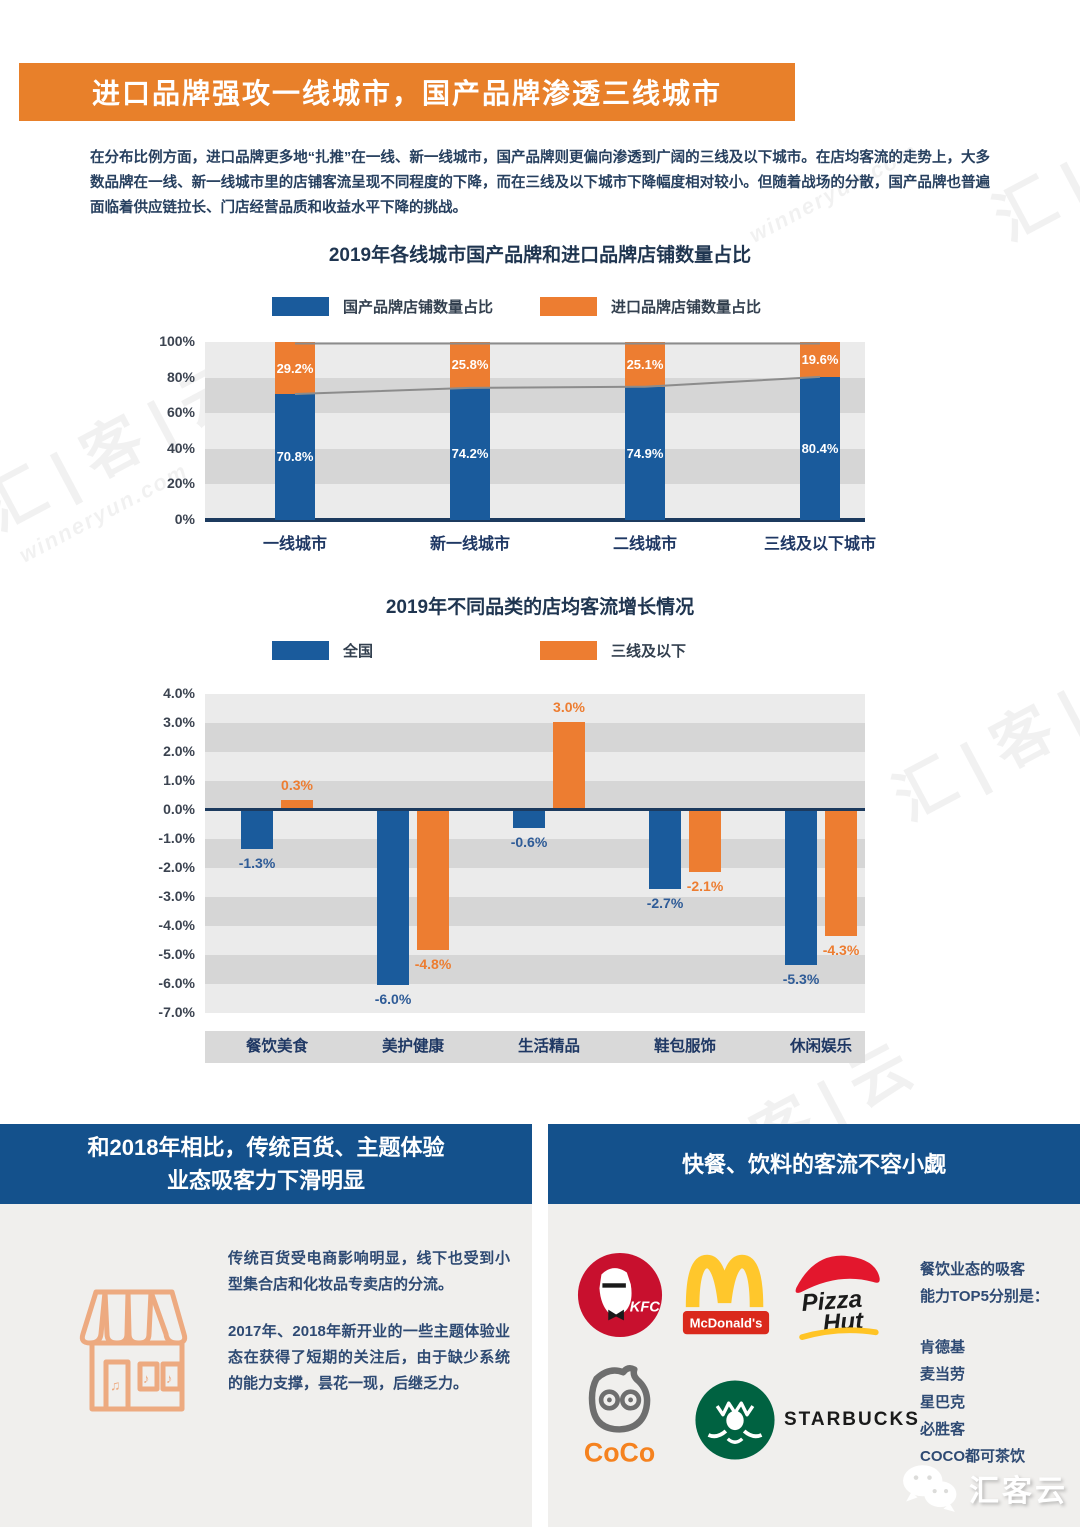 The width and height of the screenshot is (1080, 1527). I want to click on bar-segment-domestic: 74.9%, so click(645, 453).